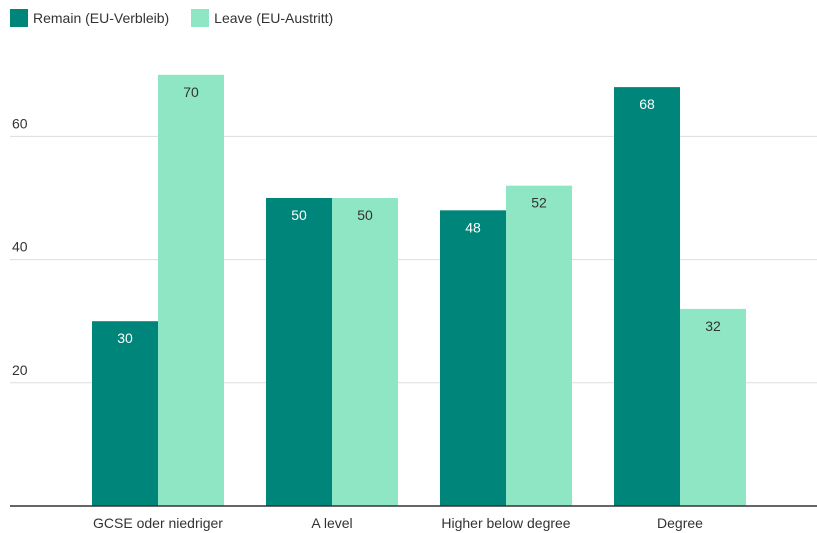 The width and height of the screenshot is (817, 533). I want to click on x-tick-label-3: Degree, so click(680, 523).